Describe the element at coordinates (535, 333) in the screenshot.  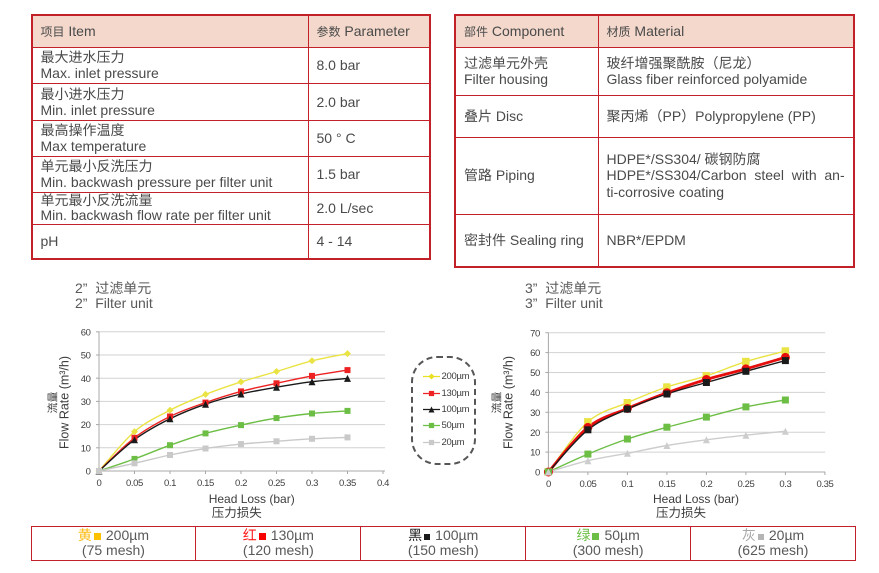
I see `svg-text: 70` at that location.